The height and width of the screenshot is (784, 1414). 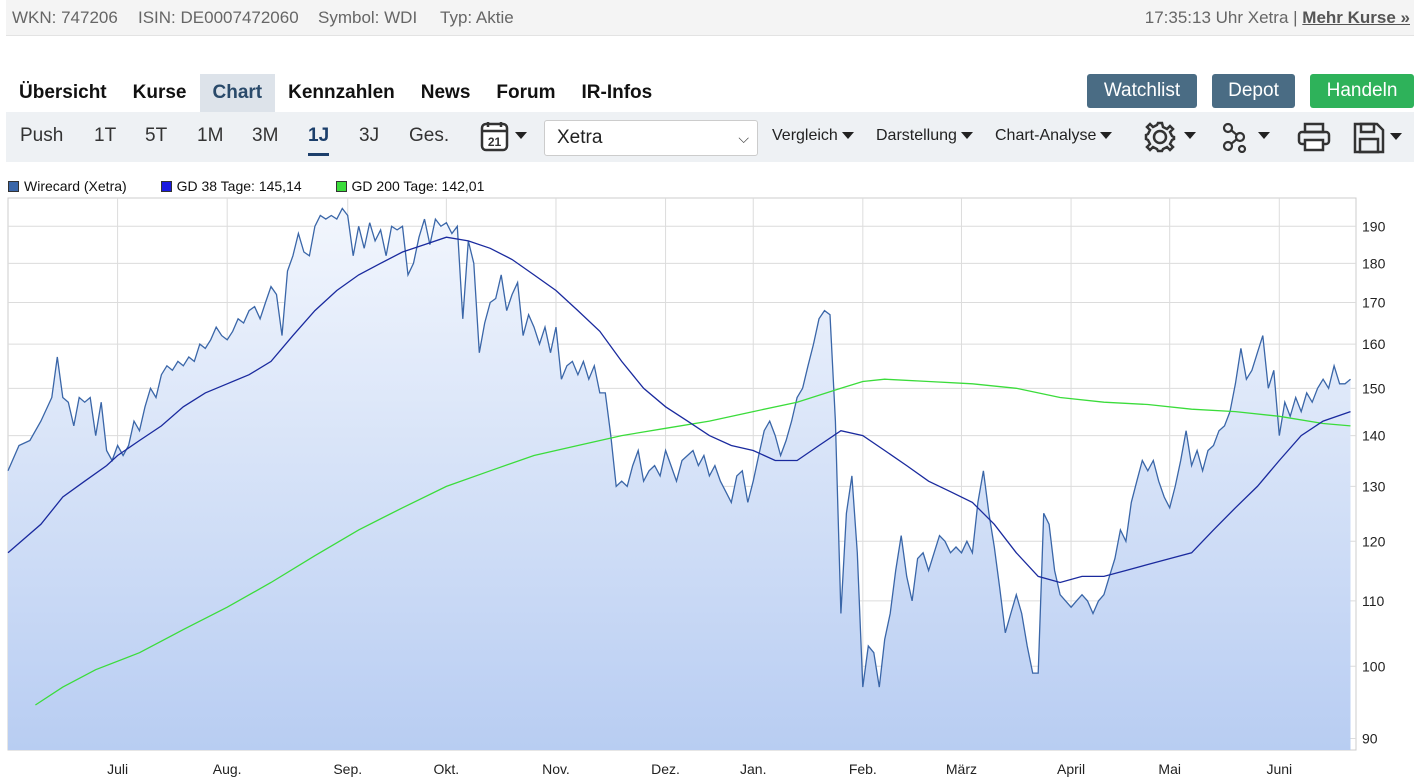 I want to click on legend-label: Wirecard (Xetra), so click(x=75, y=186).